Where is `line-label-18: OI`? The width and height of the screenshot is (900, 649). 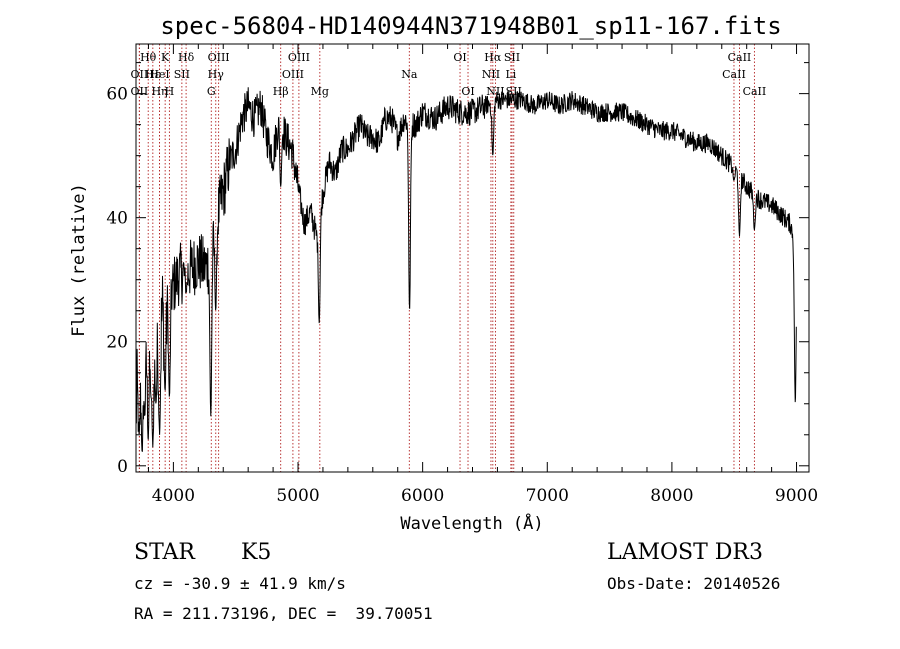 line-label-18: OI is located at coordinates (459, 57).